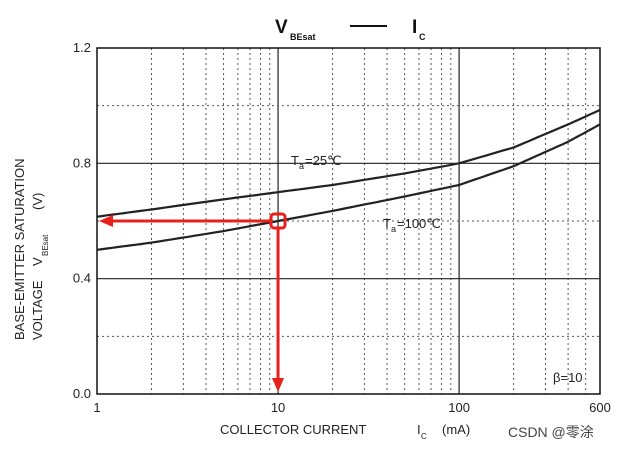 This screenshot has width=638, height=451. Describe the element at coordinates (278, 385) in the screenshot. I see `highlight-arrowhead-down` at that location.